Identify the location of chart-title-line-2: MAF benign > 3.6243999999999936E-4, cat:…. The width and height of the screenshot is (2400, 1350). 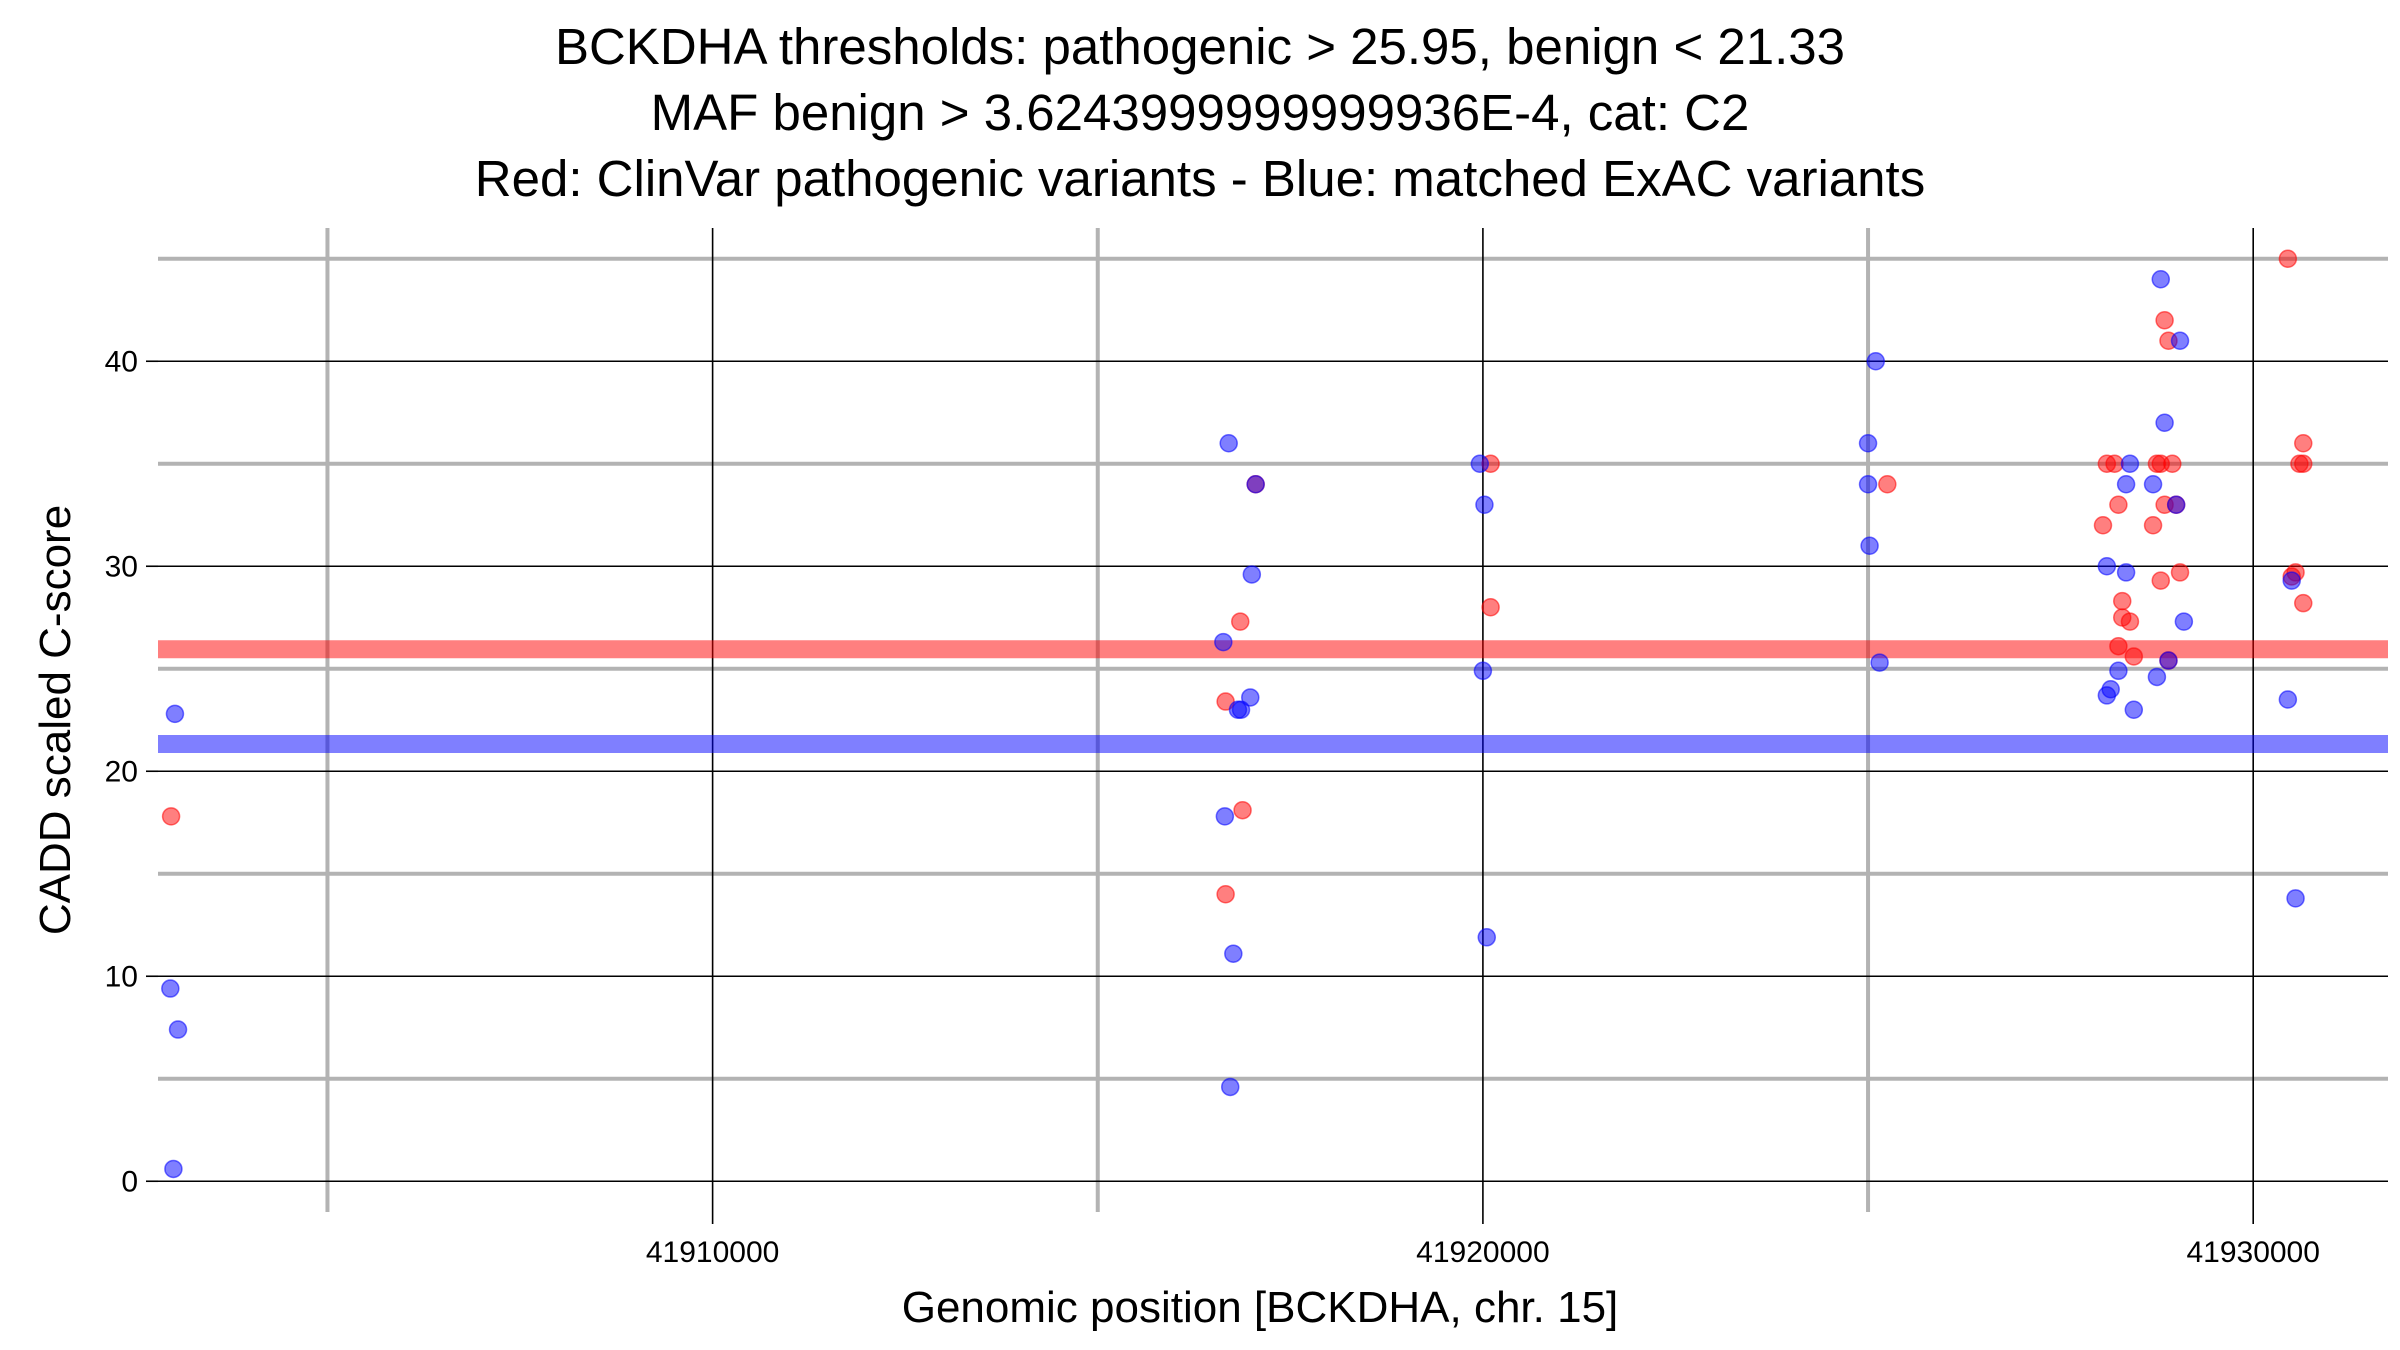
(1200, 112).